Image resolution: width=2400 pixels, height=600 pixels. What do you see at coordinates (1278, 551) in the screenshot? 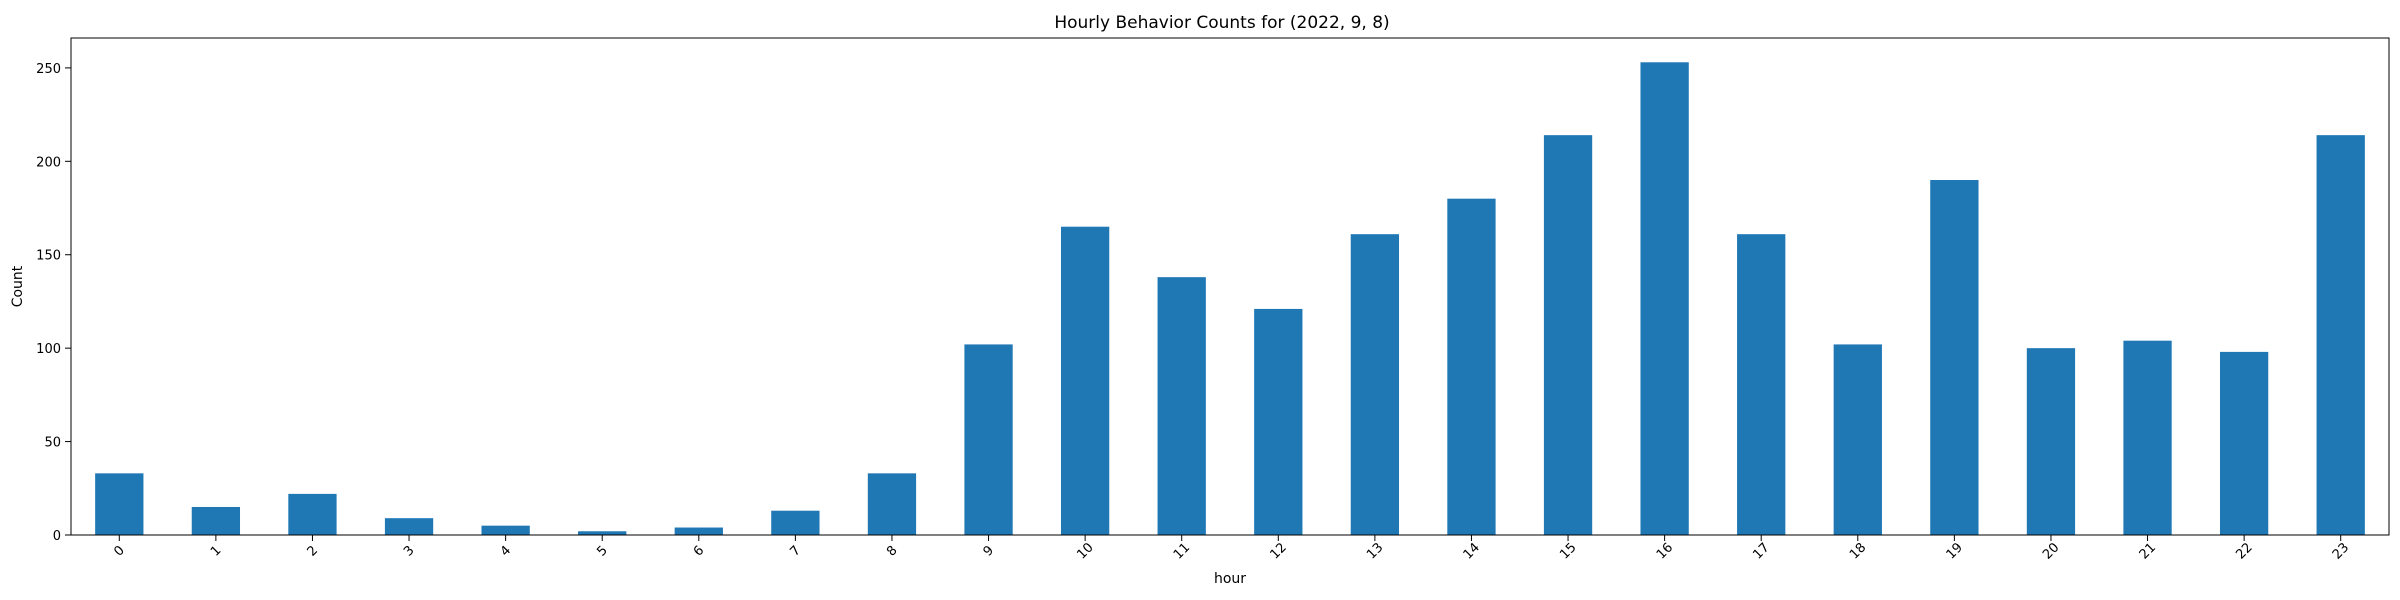
I see `x-tick-label: 12` at bounding box center [1278, 551].